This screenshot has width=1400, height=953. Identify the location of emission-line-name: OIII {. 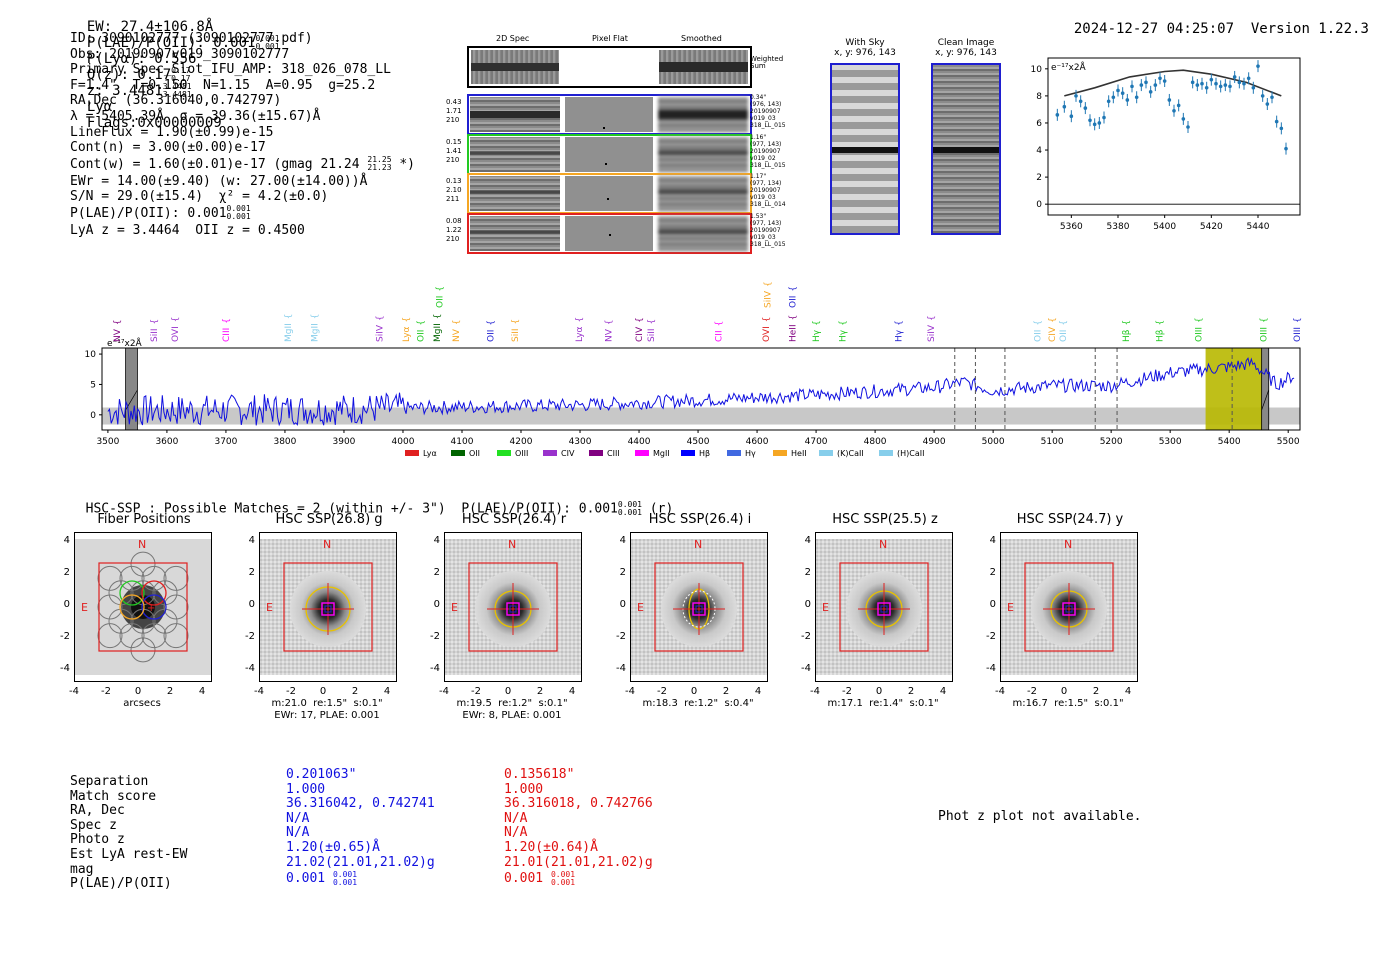
(1298, 329).